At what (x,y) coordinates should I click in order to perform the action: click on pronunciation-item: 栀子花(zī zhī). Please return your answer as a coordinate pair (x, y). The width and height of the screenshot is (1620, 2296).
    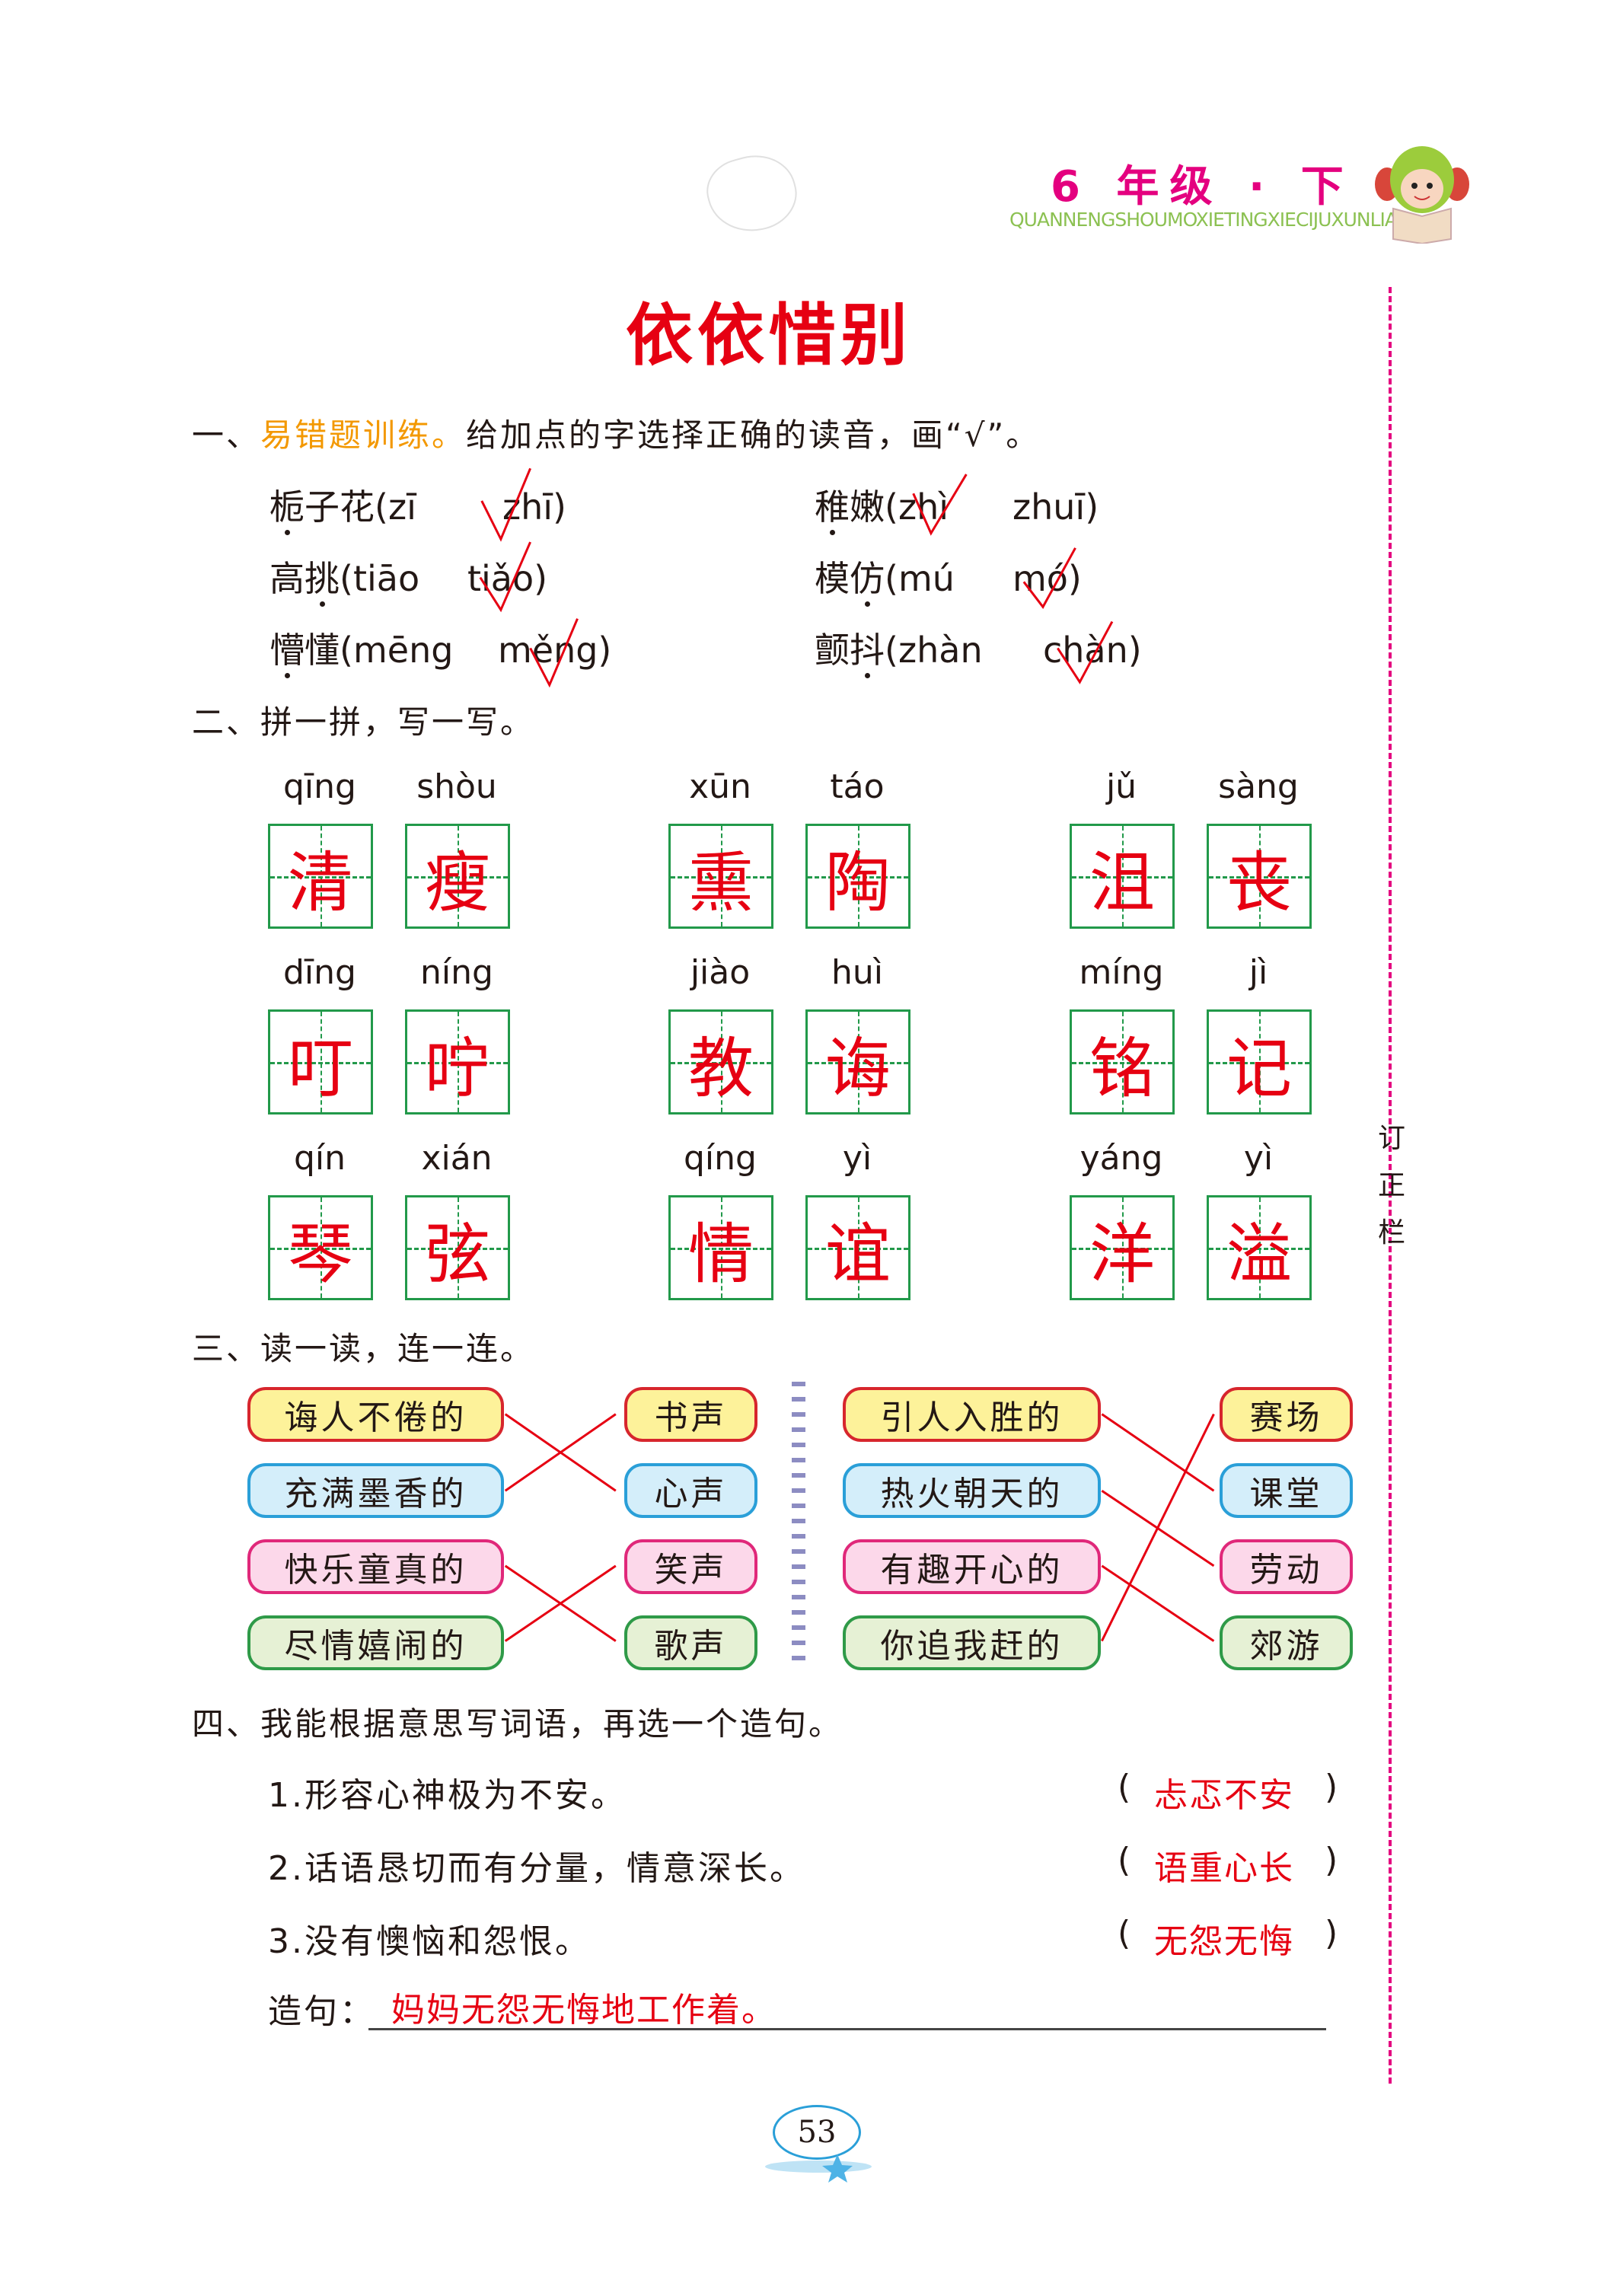
    Looking at the image, I should click on (417, 508).